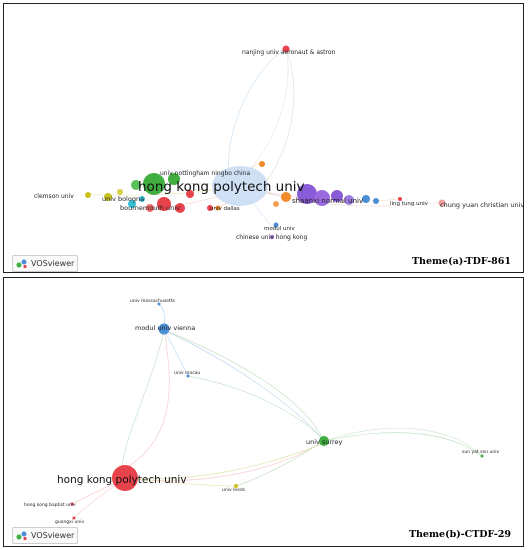 This screenshot has height=550, width=528. I want to click on label-nottingham: univ nottingham ningbo china, so click(205, 173).